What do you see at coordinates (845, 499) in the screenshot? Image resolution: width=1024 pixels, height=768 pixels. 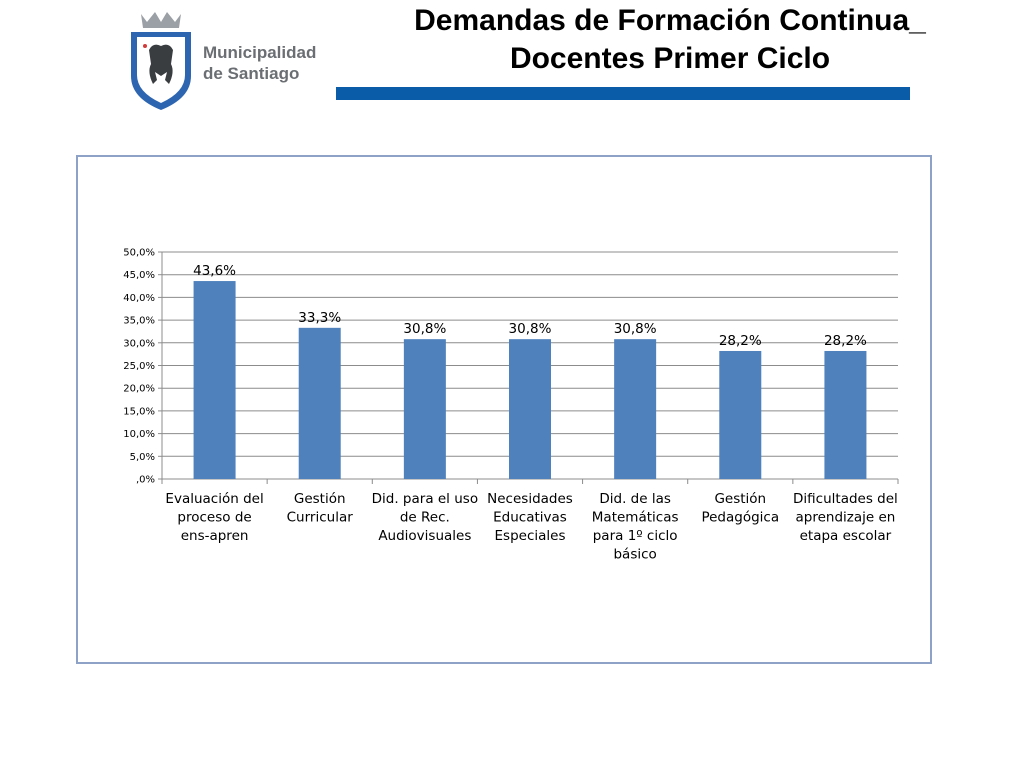 I see `category-label: Dificultades del` at bounding box center [845, 499].